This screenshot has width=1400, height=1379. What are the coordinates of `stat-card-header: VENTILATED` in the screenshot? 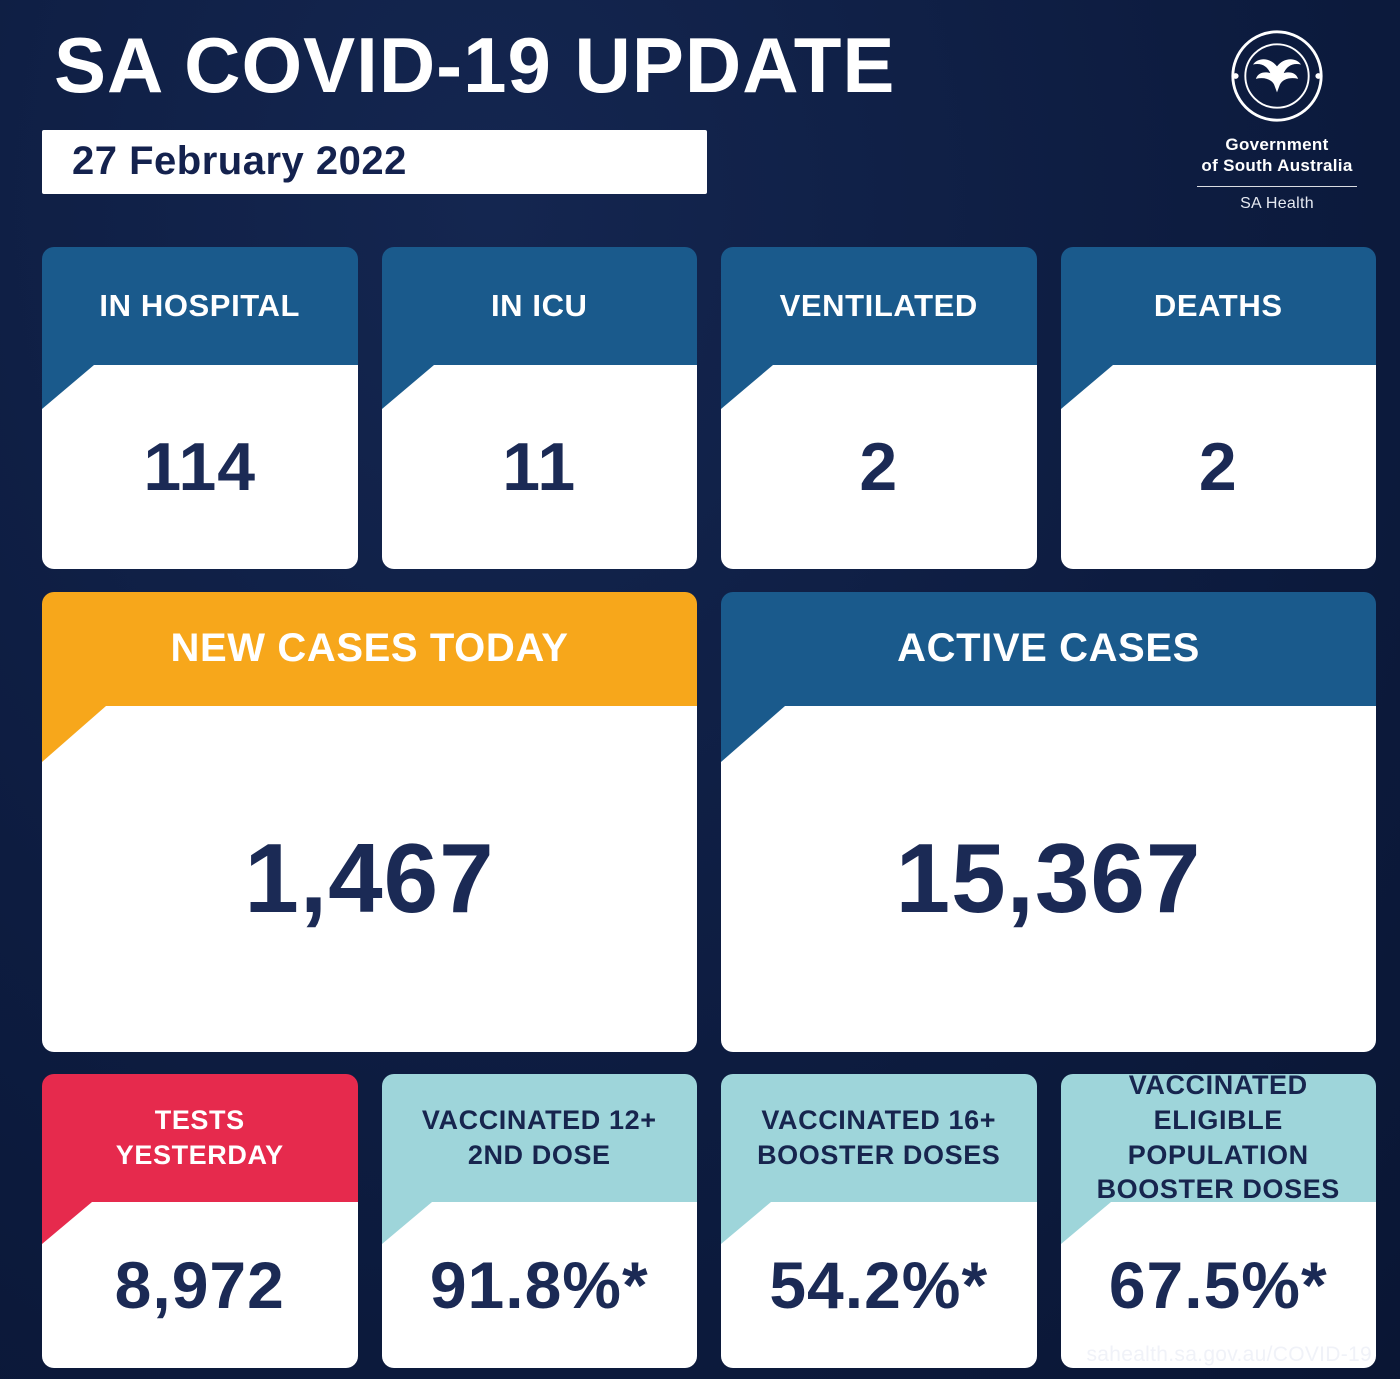 It's located at (879, 327).